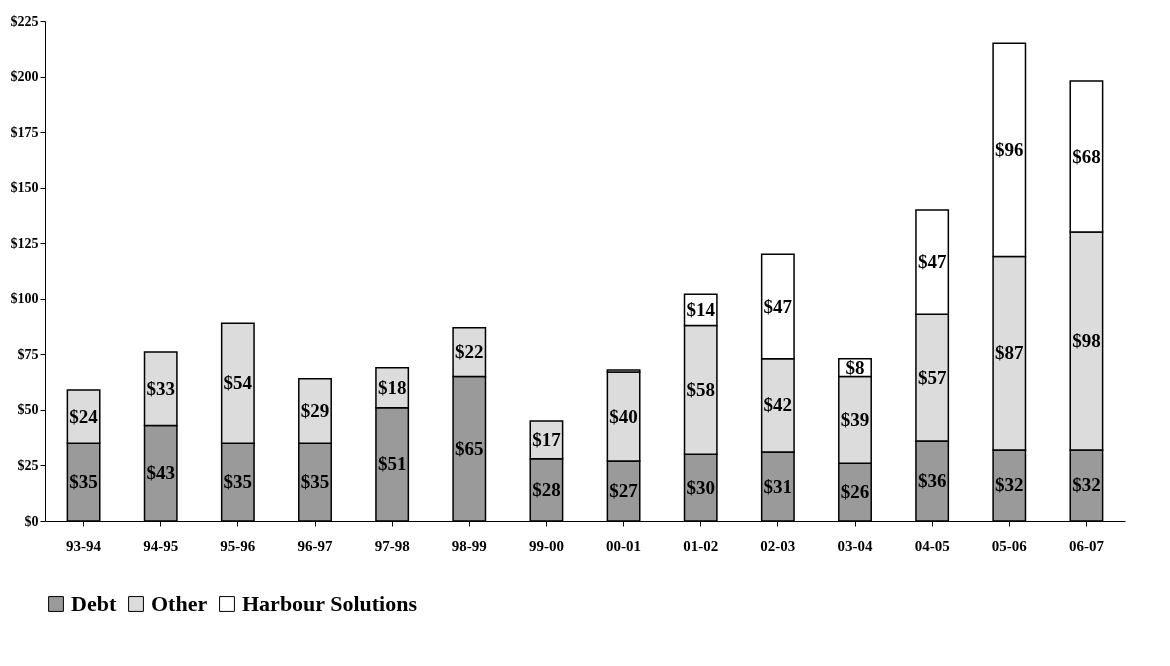 This screenshot has width=1170, height=666. What do you see at coordinates (315, 545) in the screenshot?
I see `x-tick-label: 96-97` at bounding box center [315, 545].